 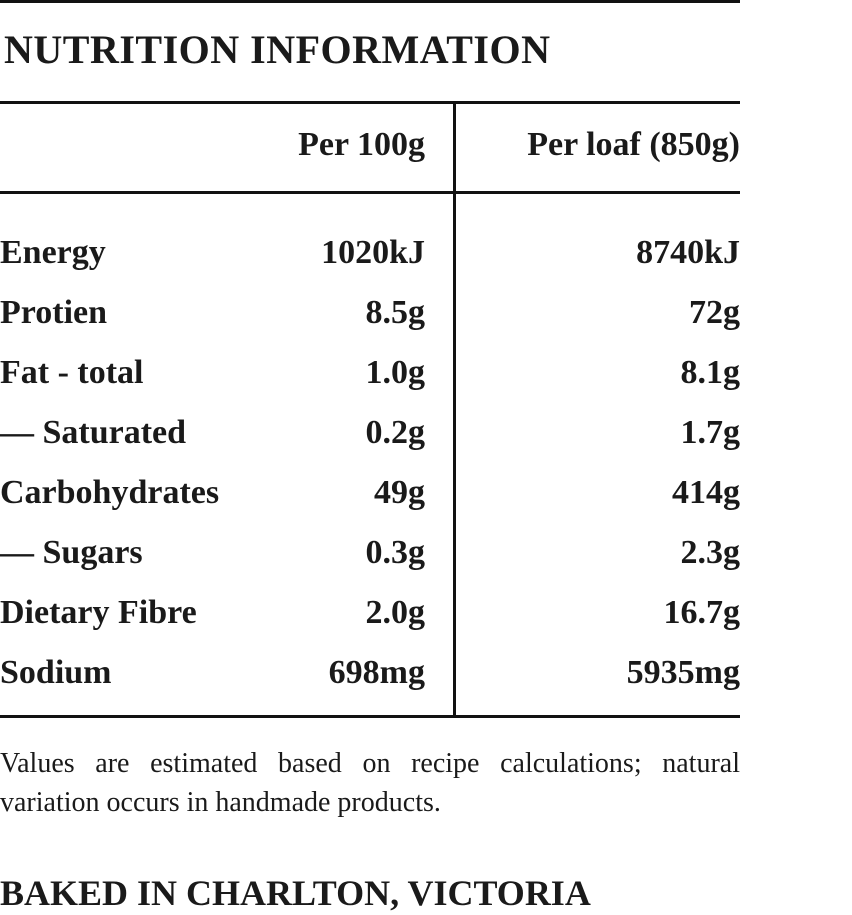 What do you see at coordinates (714, 312) in the screenshot?
I see `value-cell: 72g` at bounding box center [714, 312].